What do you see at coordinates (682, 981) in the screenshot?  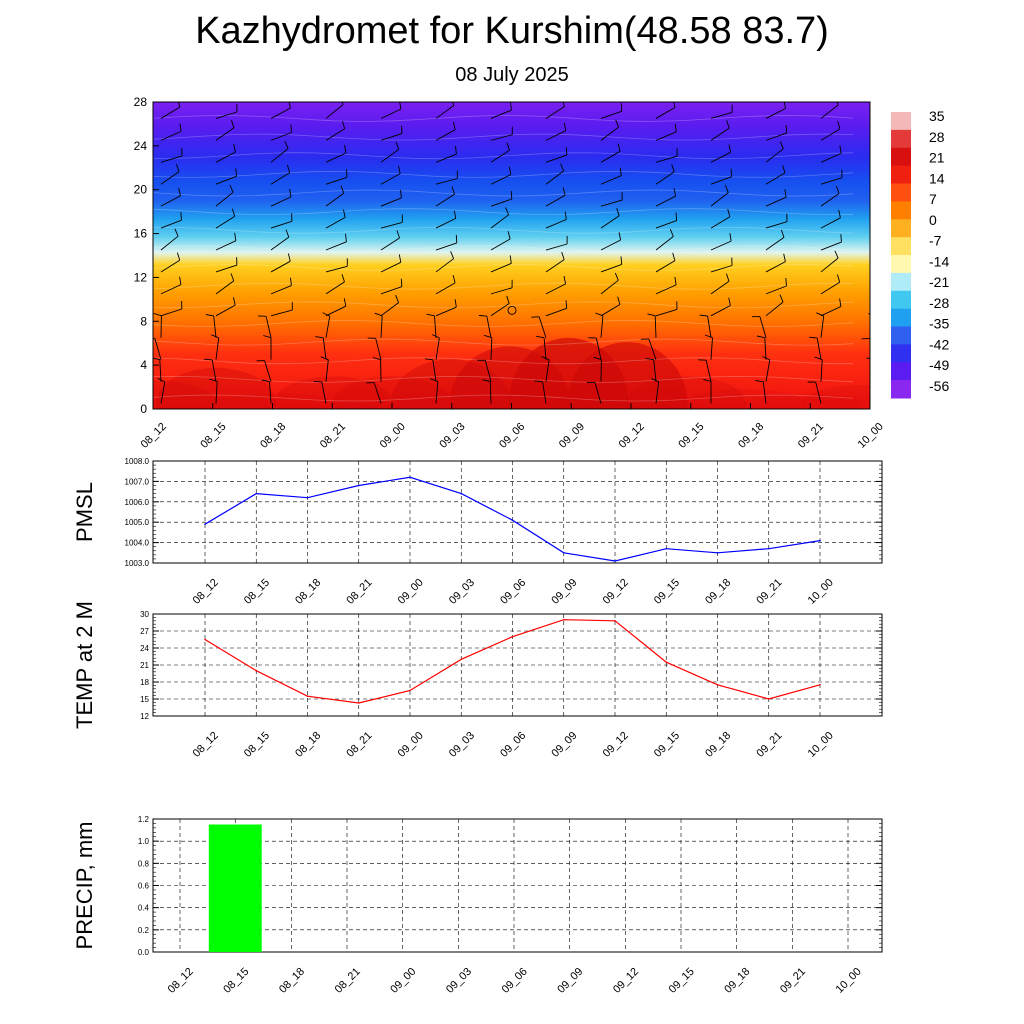 I see `precip-x-tick-label: 09_15` at bounding box center [682, 981].